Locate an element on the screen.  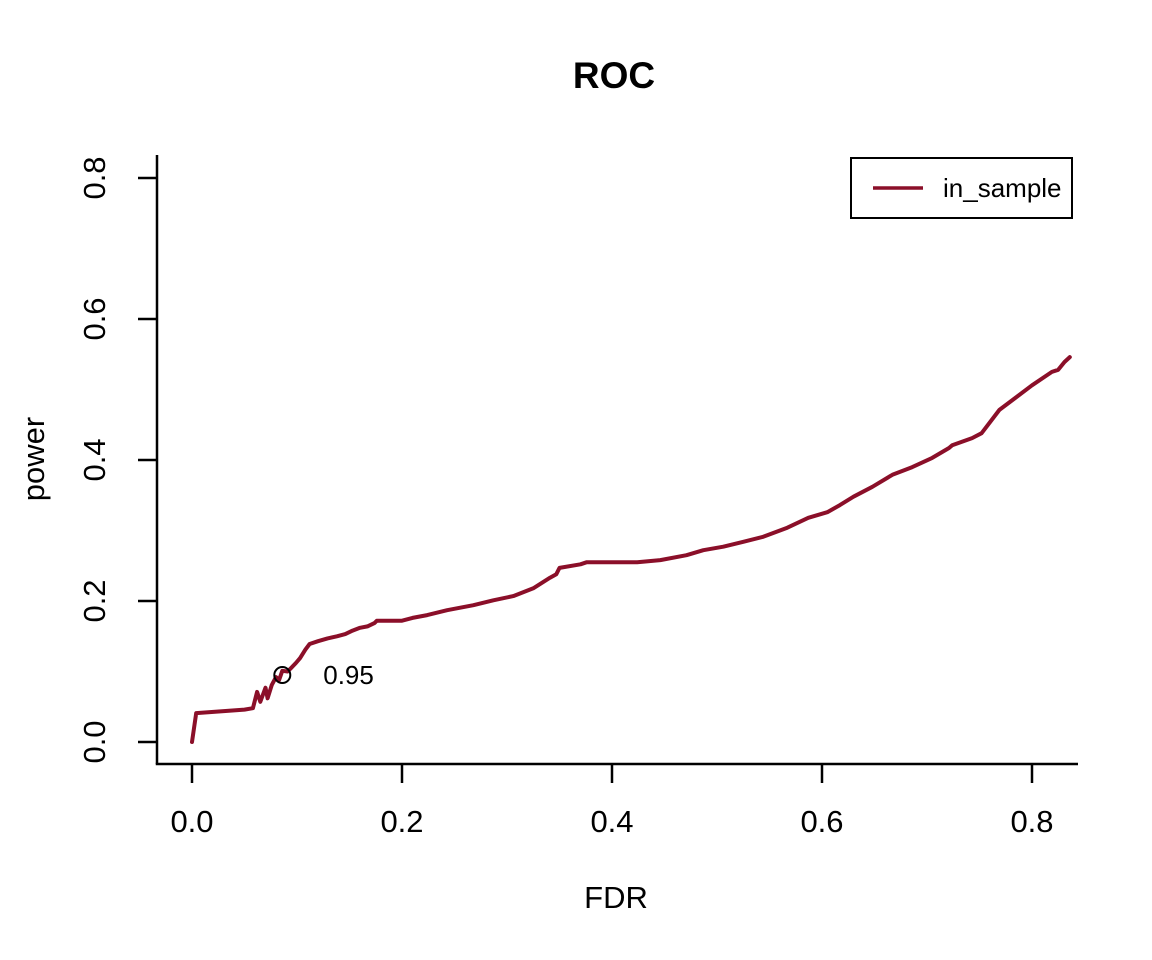
chart-title: ROC is located at coordinates (614, 75).